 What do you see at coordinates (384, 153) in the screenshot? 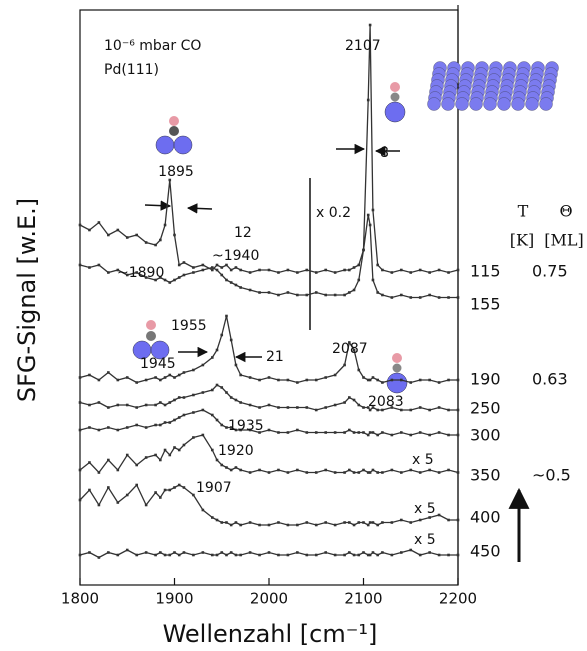
I see `annotation: 8` at bounding box center [384, 153].